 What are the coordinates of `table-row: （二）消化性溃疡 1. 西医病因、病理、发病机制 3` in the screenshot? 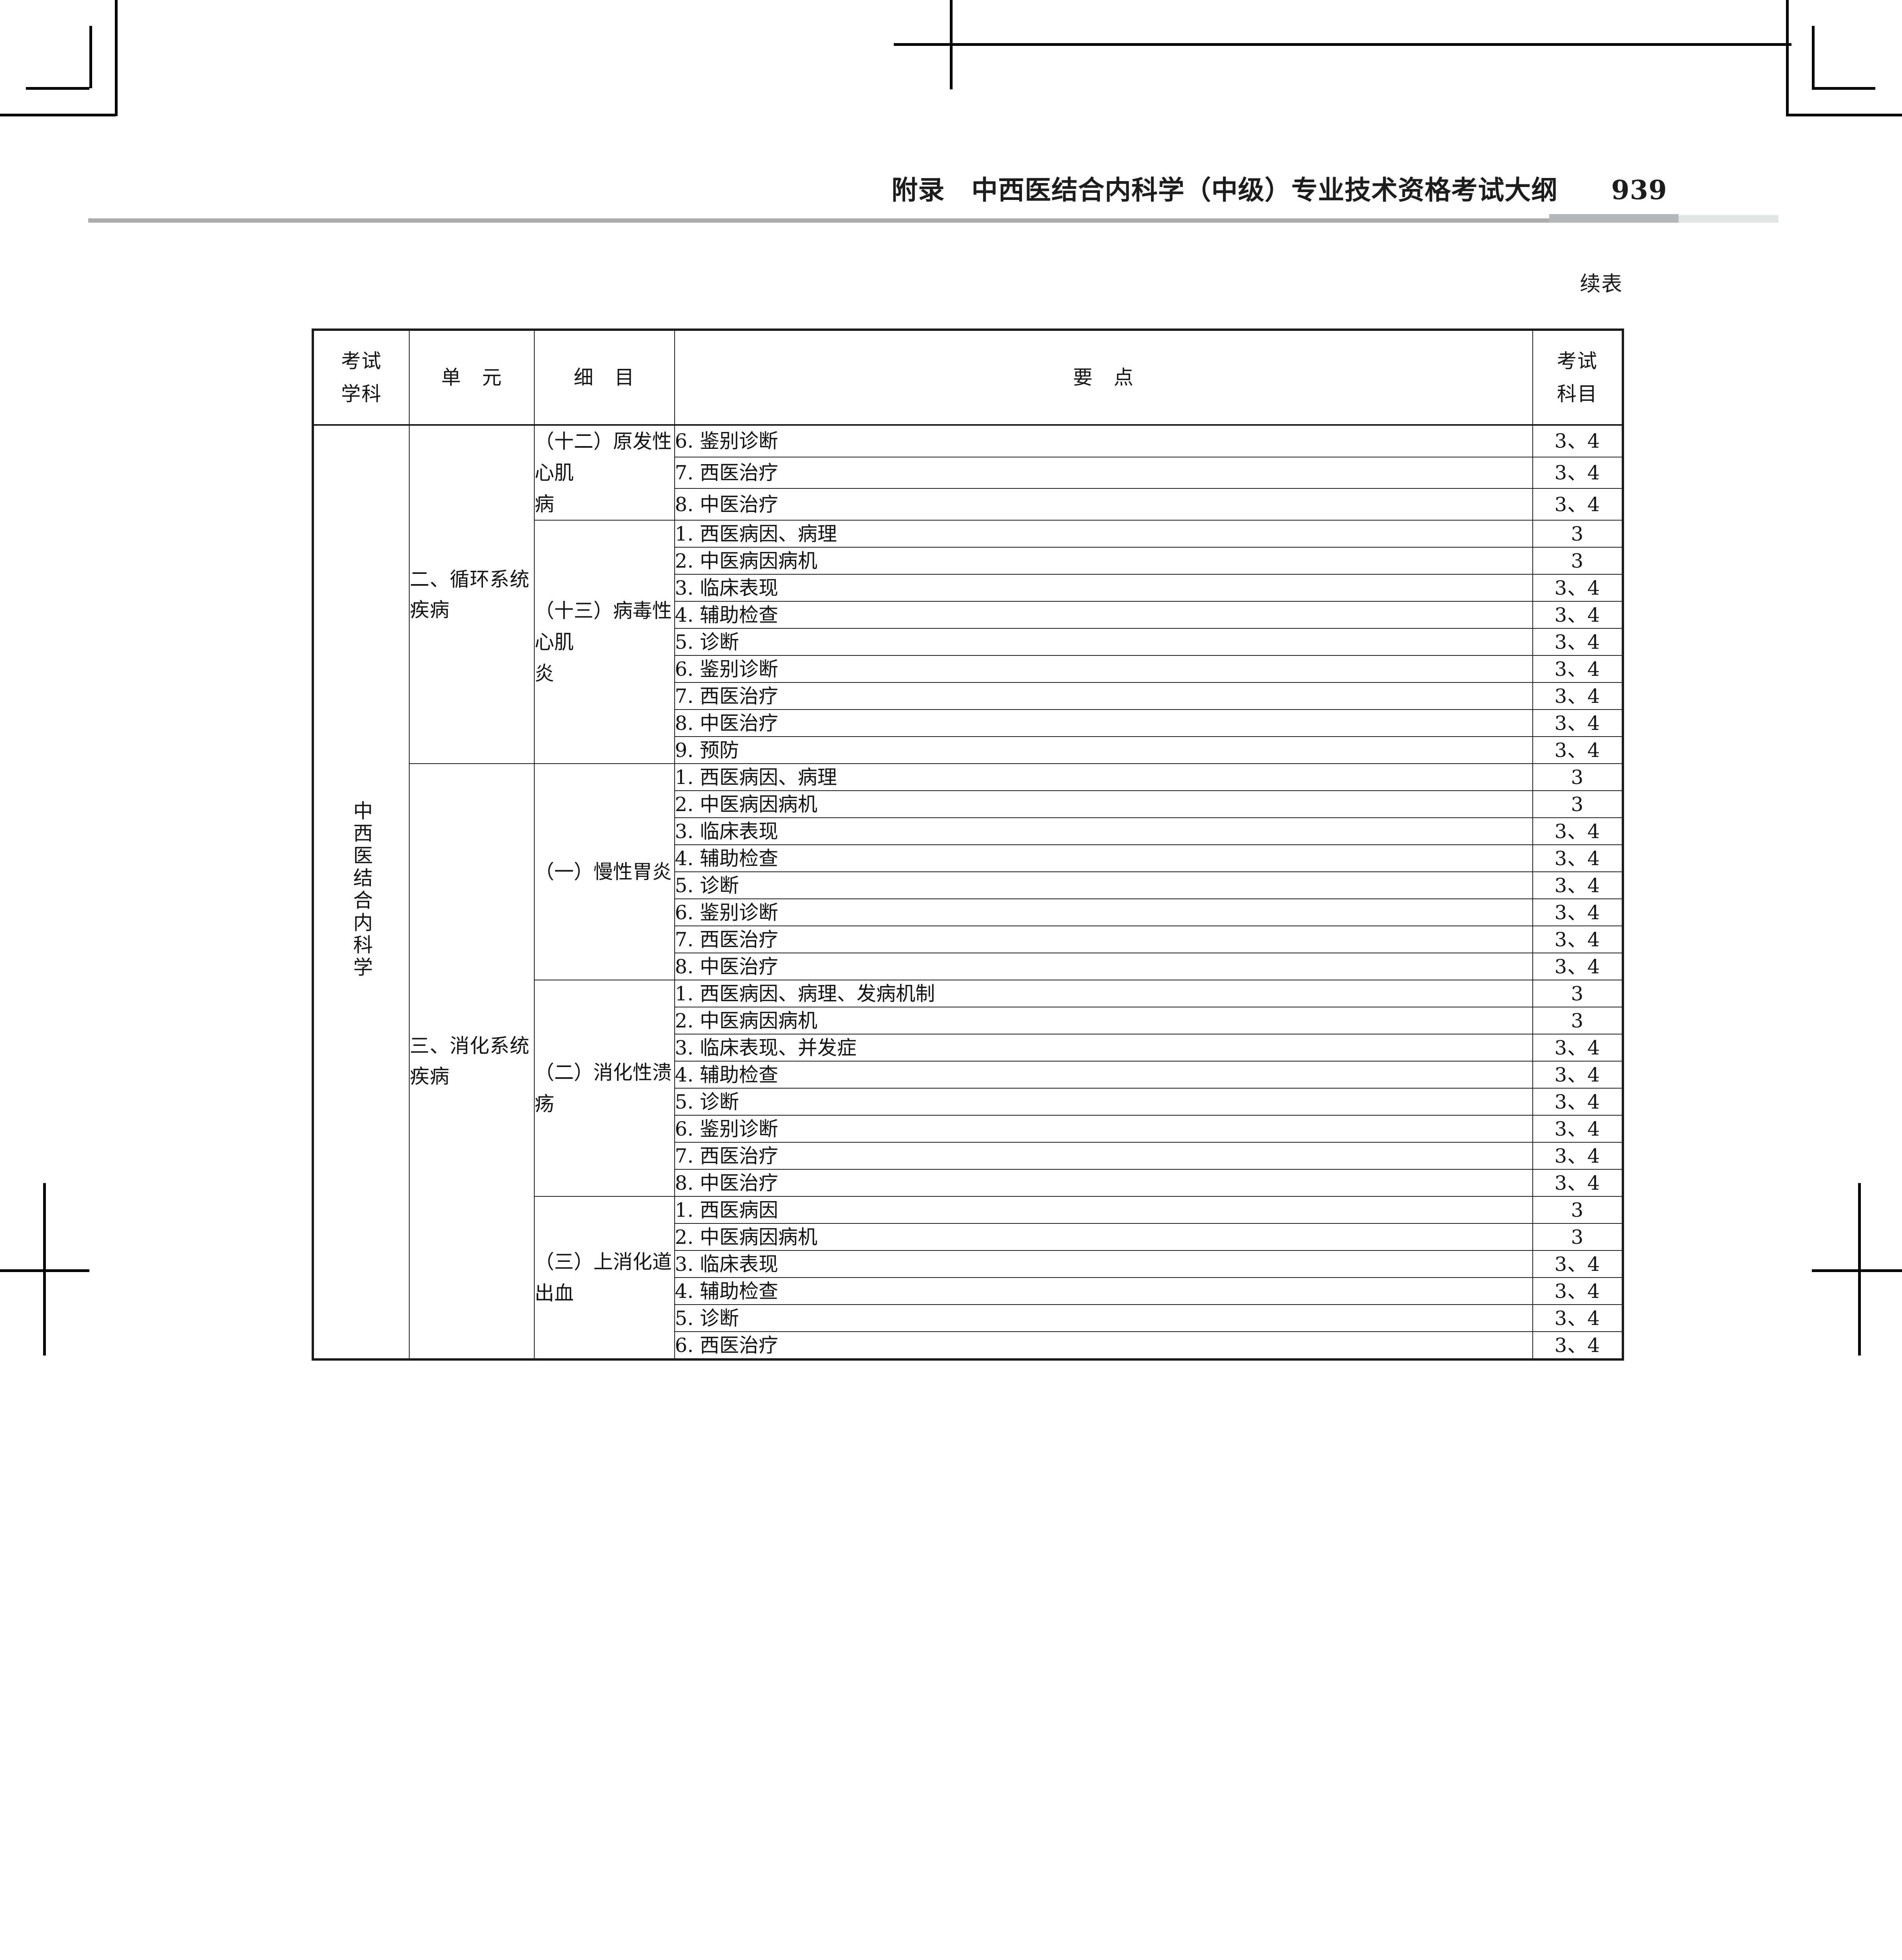 It's located at (969, 1088).